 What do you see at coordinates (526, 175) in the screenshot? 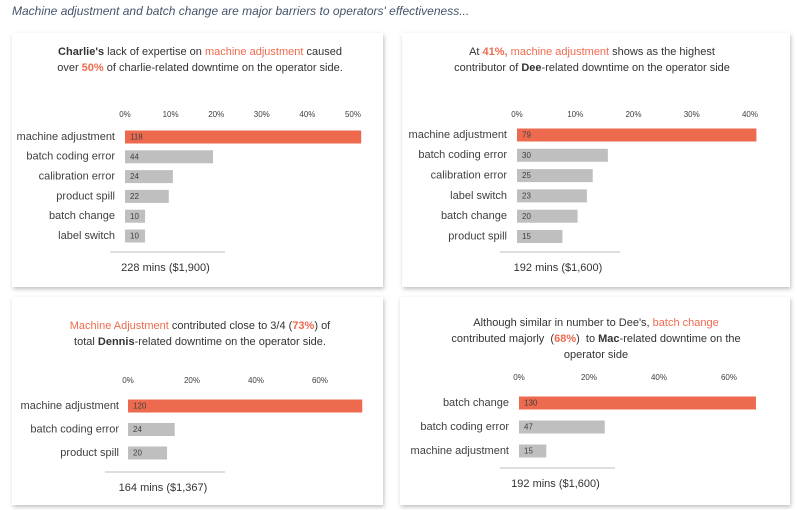
I see `count-label: 25` at bounding box center [526, 175].